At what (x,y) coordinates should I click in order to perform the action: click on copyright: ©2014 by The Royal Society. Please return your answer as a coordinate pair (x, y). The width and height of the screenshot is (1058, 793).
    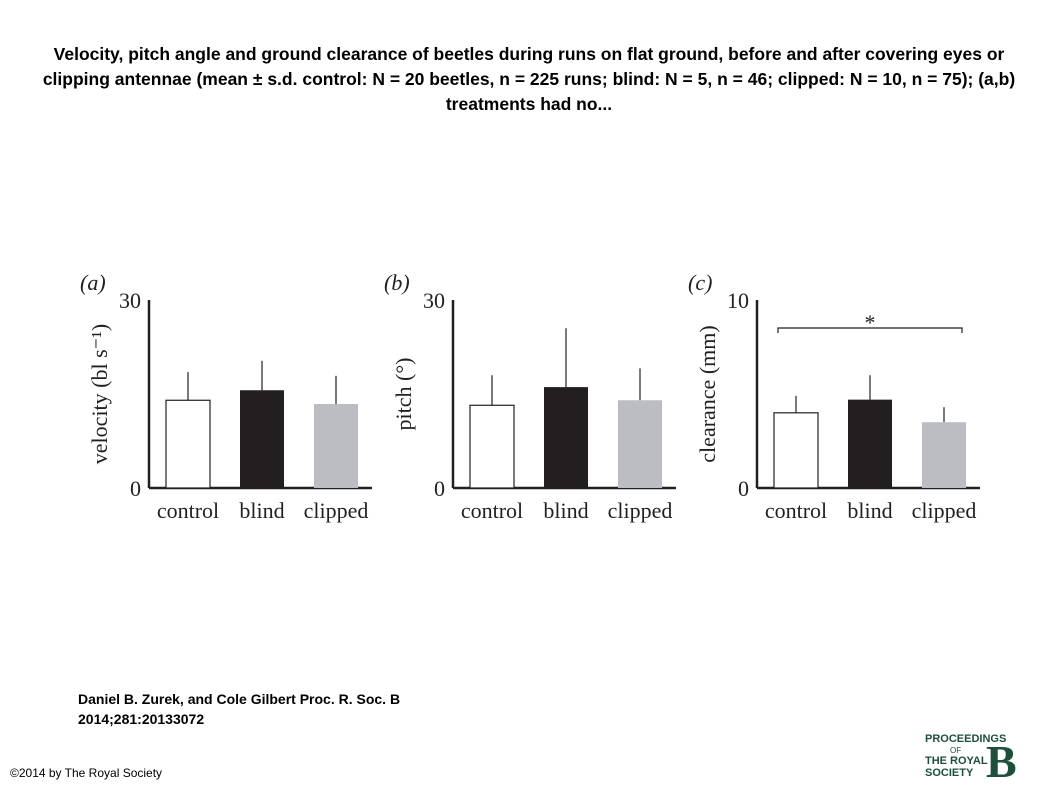
    Looking at the image, I should click on (86, 773).